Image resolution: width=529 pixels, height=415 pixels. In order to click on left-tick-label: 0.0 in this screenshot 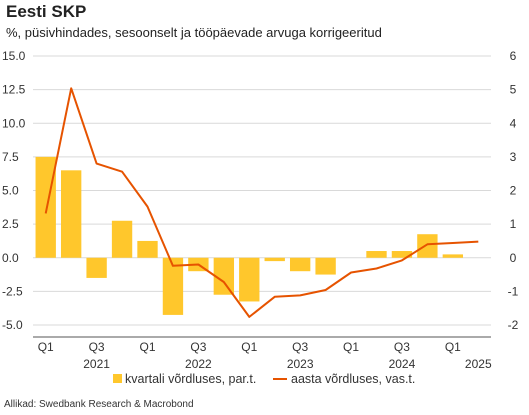, I will do `click(10, 258)`.